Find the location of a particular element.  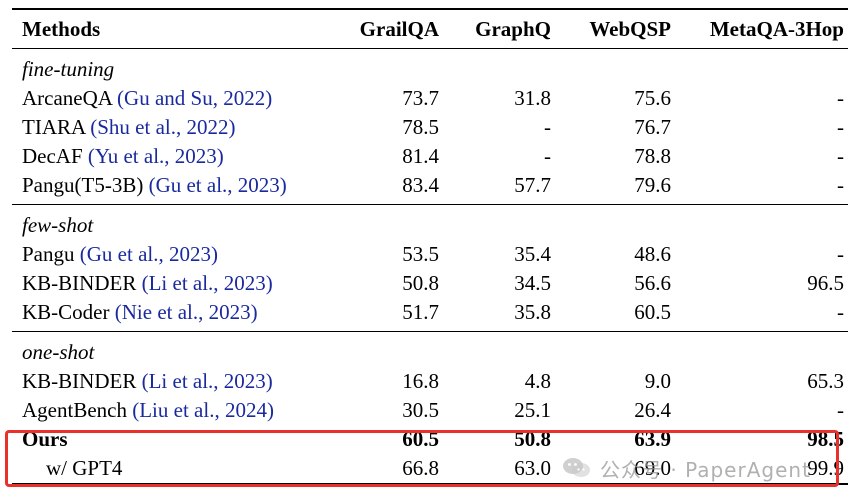

header-grailqa: GrailQA is located at coordinates (382, 28).